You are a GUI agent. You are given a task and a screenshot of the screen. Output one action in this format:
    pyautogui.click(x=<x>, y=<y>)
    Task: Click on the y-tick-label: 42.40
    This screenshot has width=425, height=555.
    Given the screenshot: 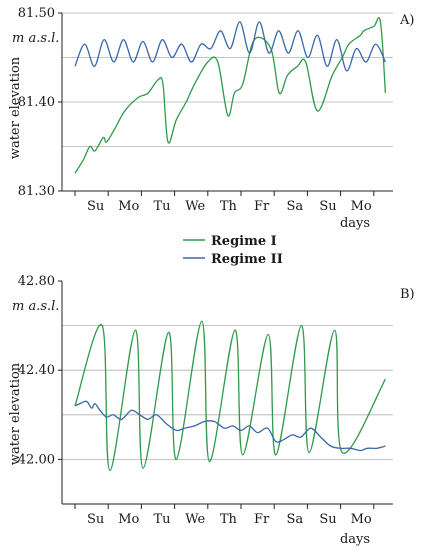 What is the action you would take?
    pyautogui.click(x=36, y=370)
    